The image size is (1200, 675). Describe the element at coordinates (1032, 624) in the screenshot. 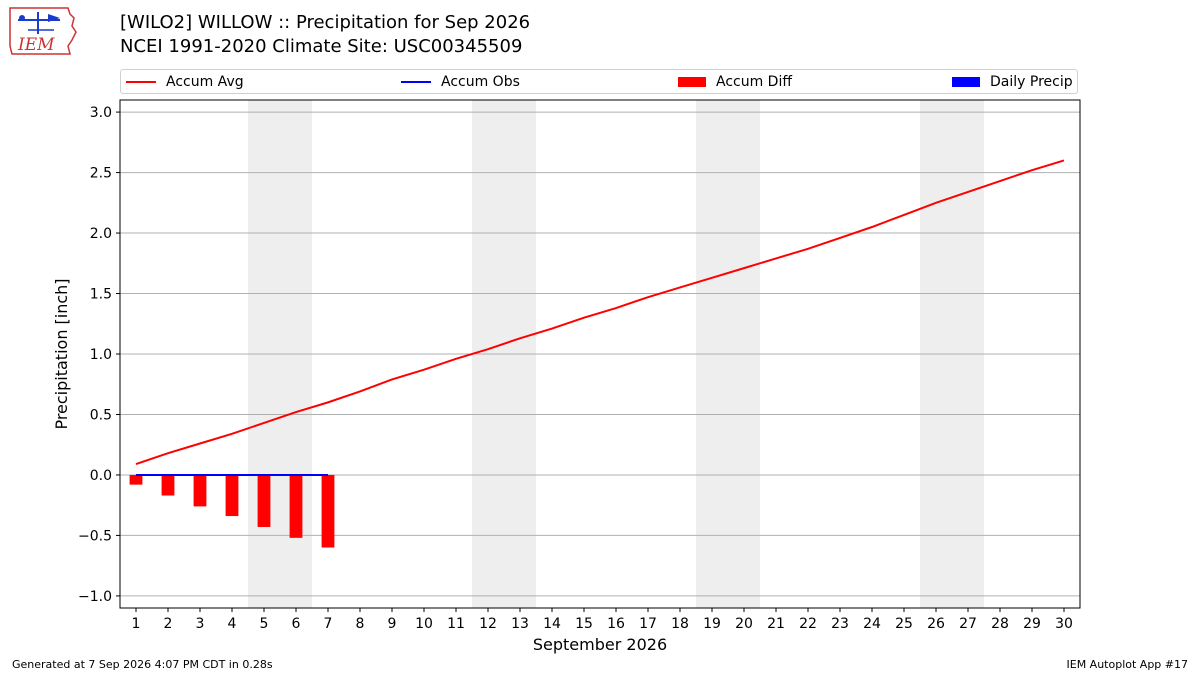

I see `x-tick-label: 29` at that location.